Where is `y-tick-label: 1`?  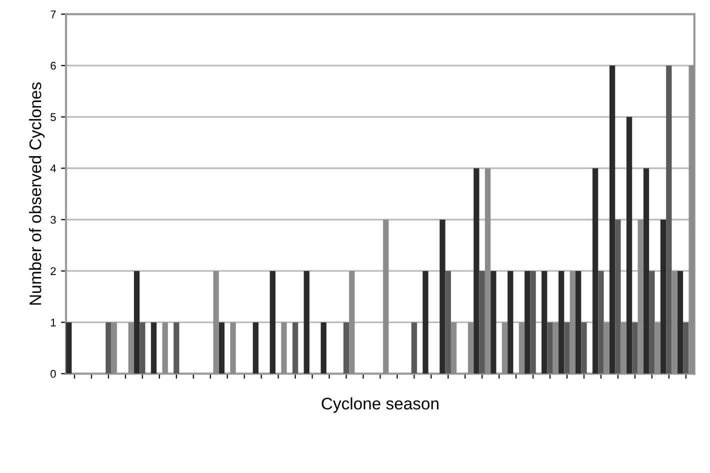 y-tick-label: 1 is located at coordinates (53, 322).